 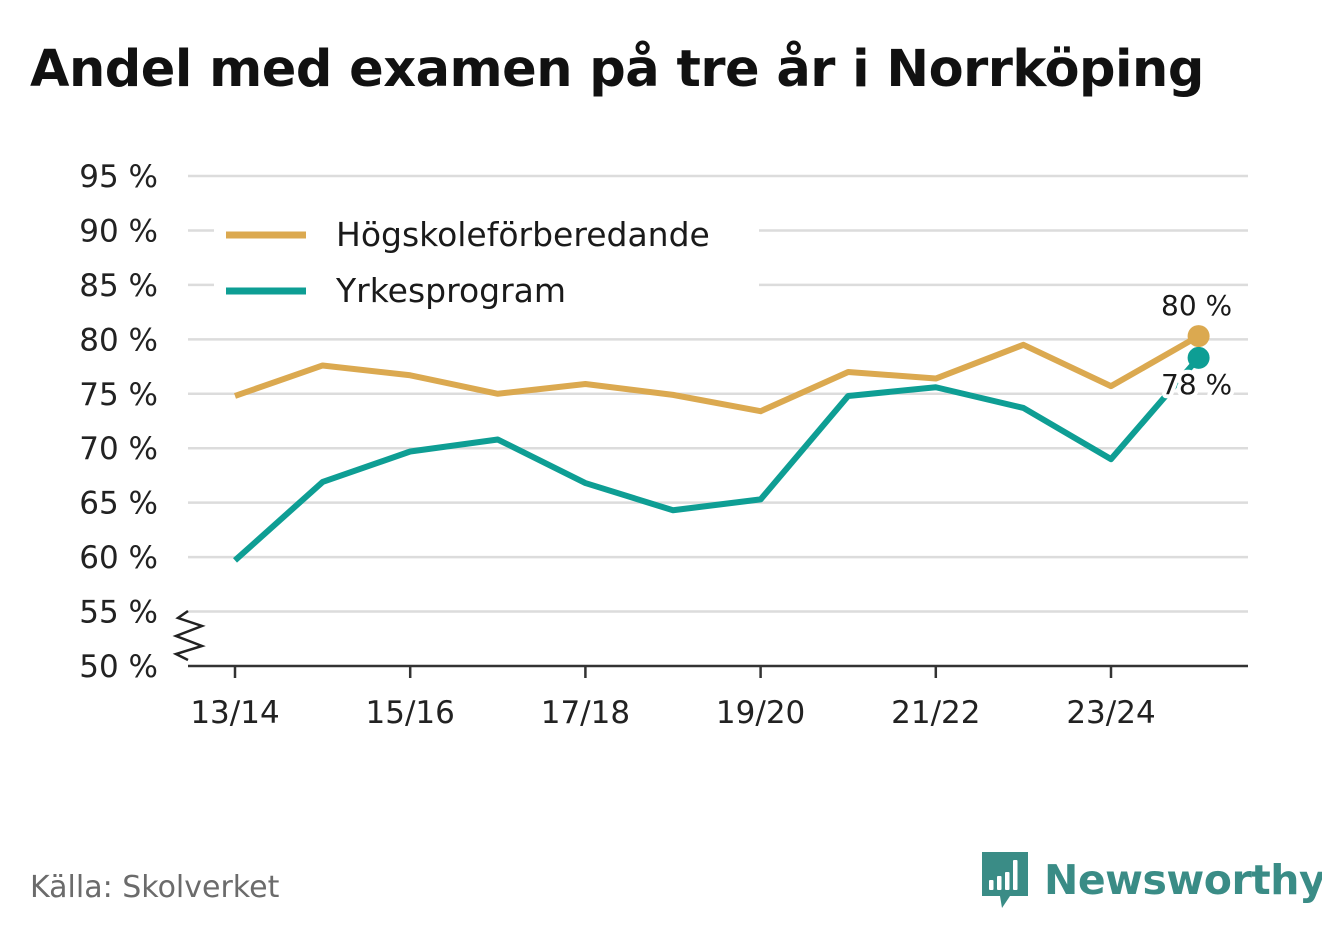 I want to click on legend-label: Högskoleförberedande, so click(x=523, y=234).